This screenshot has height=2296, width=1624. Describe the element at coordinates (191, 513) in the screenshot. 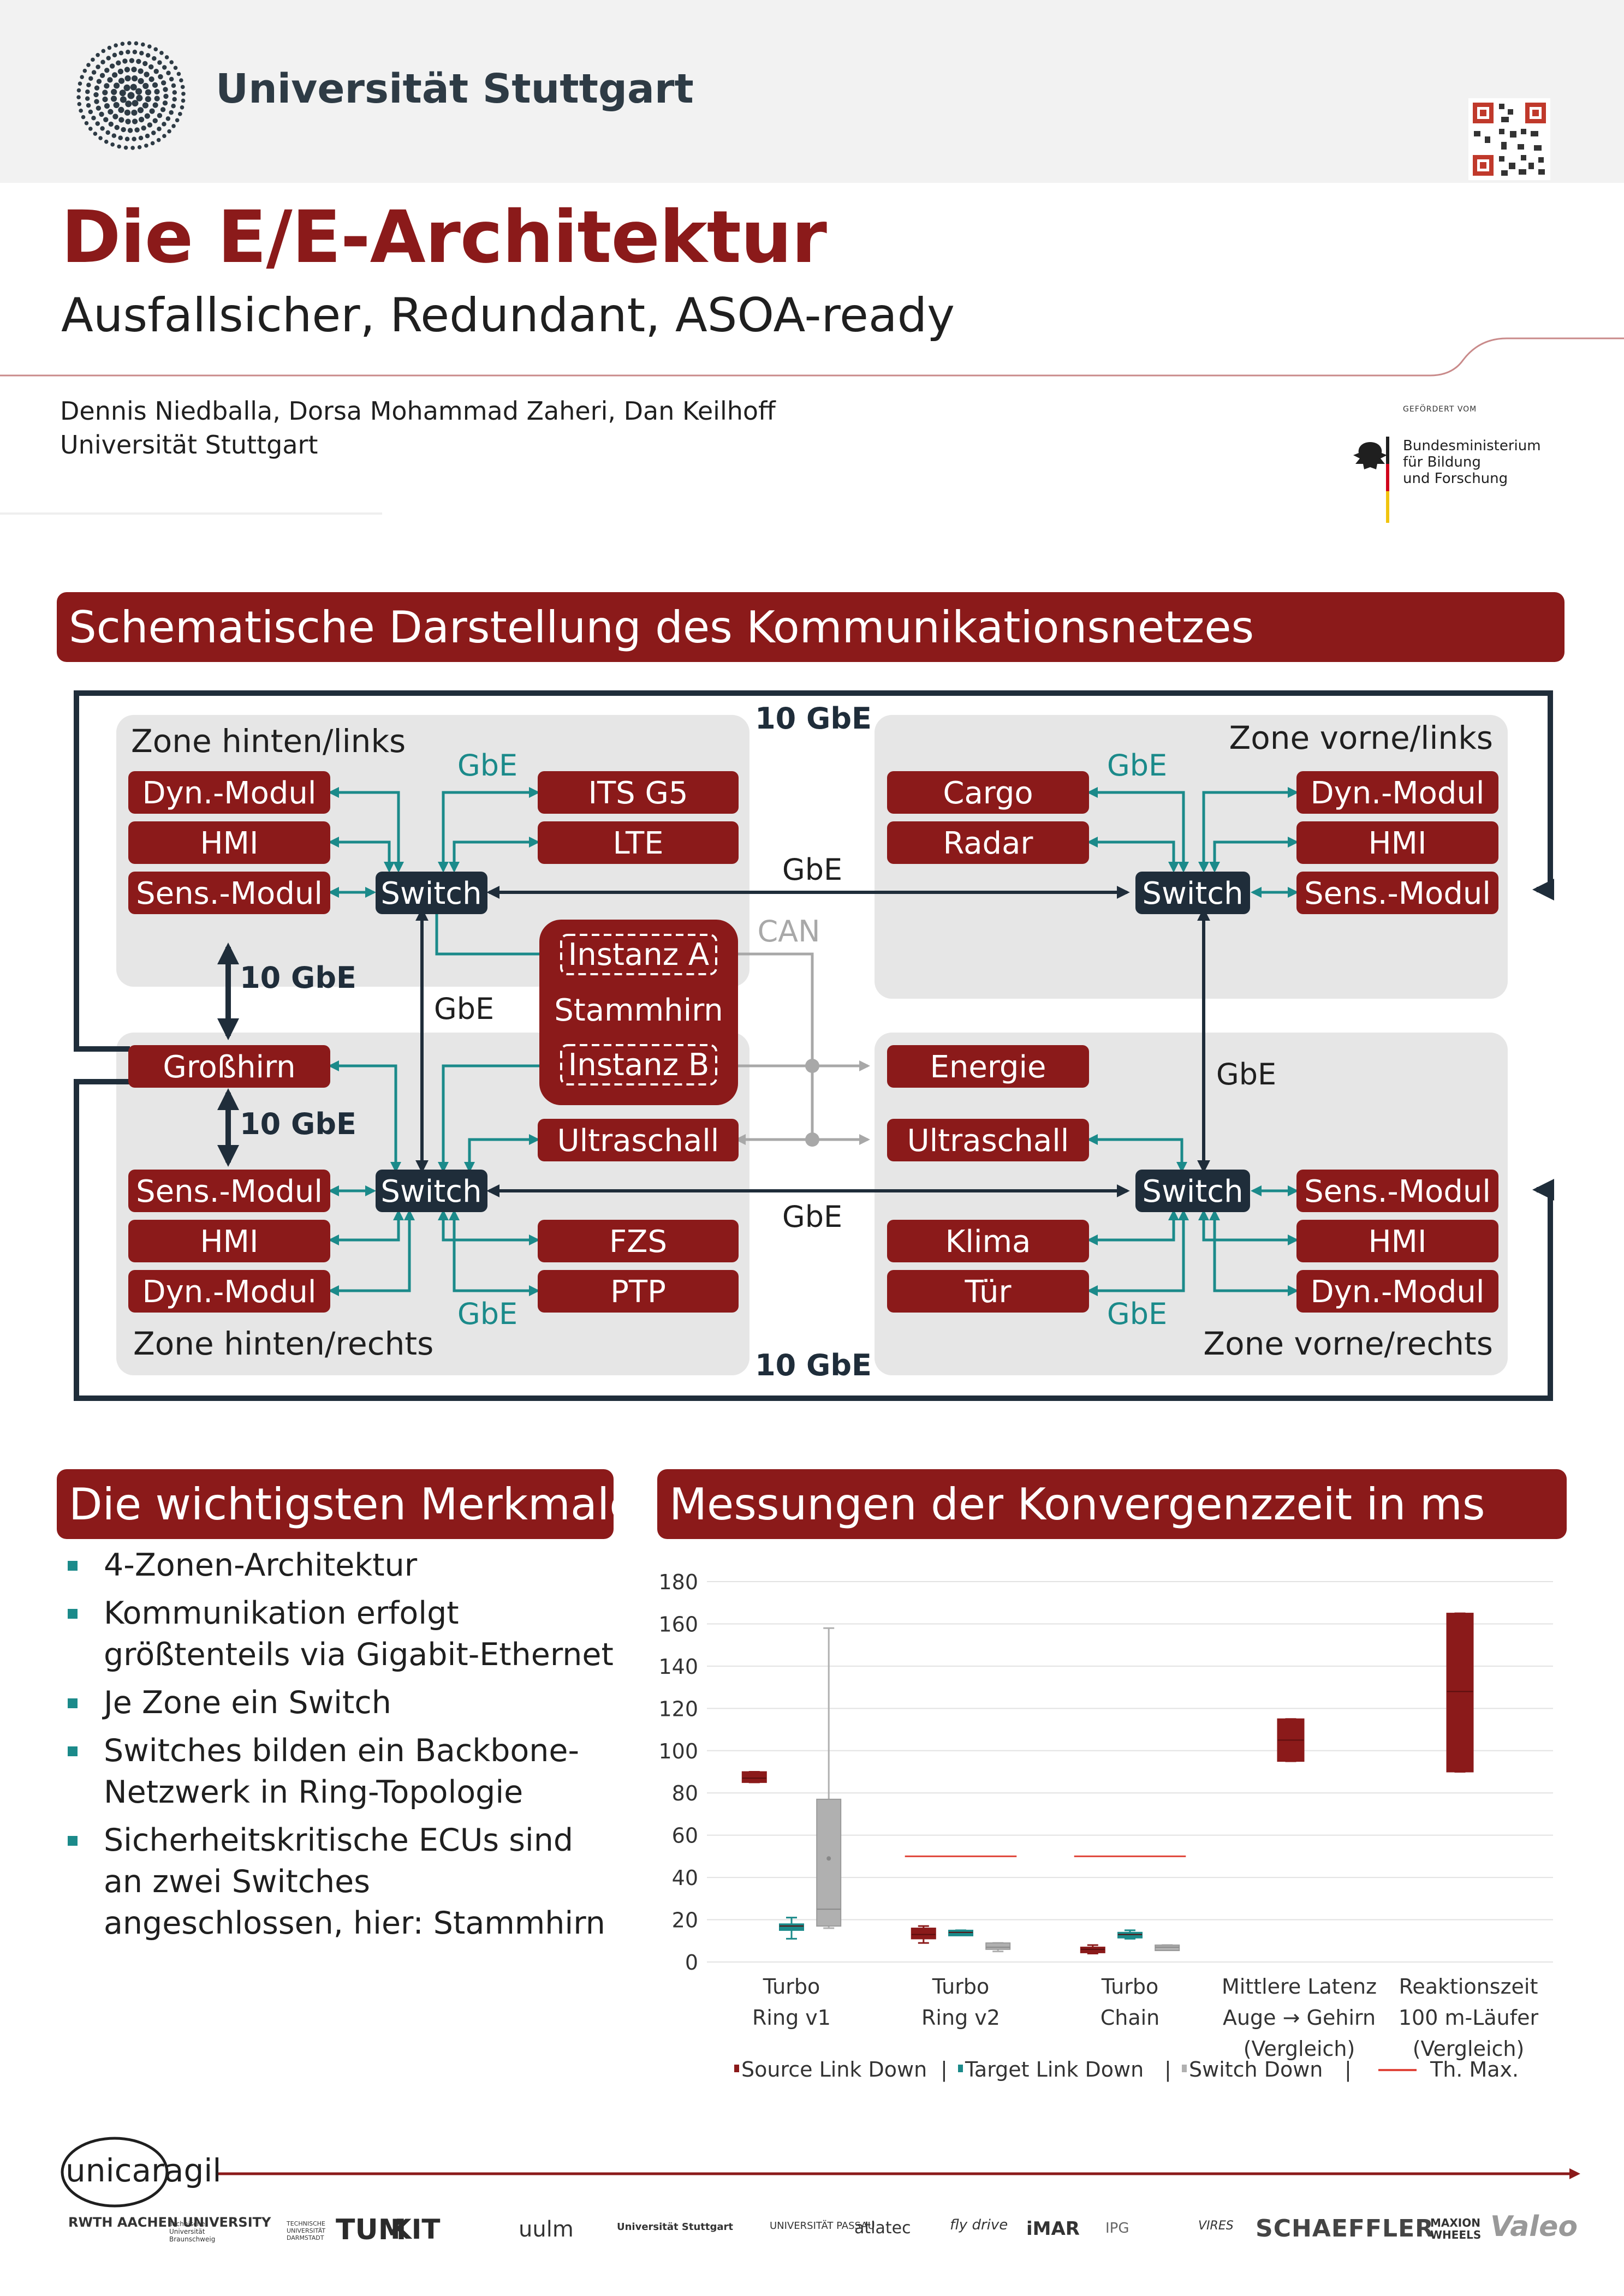

I see `author-divider` at that location.